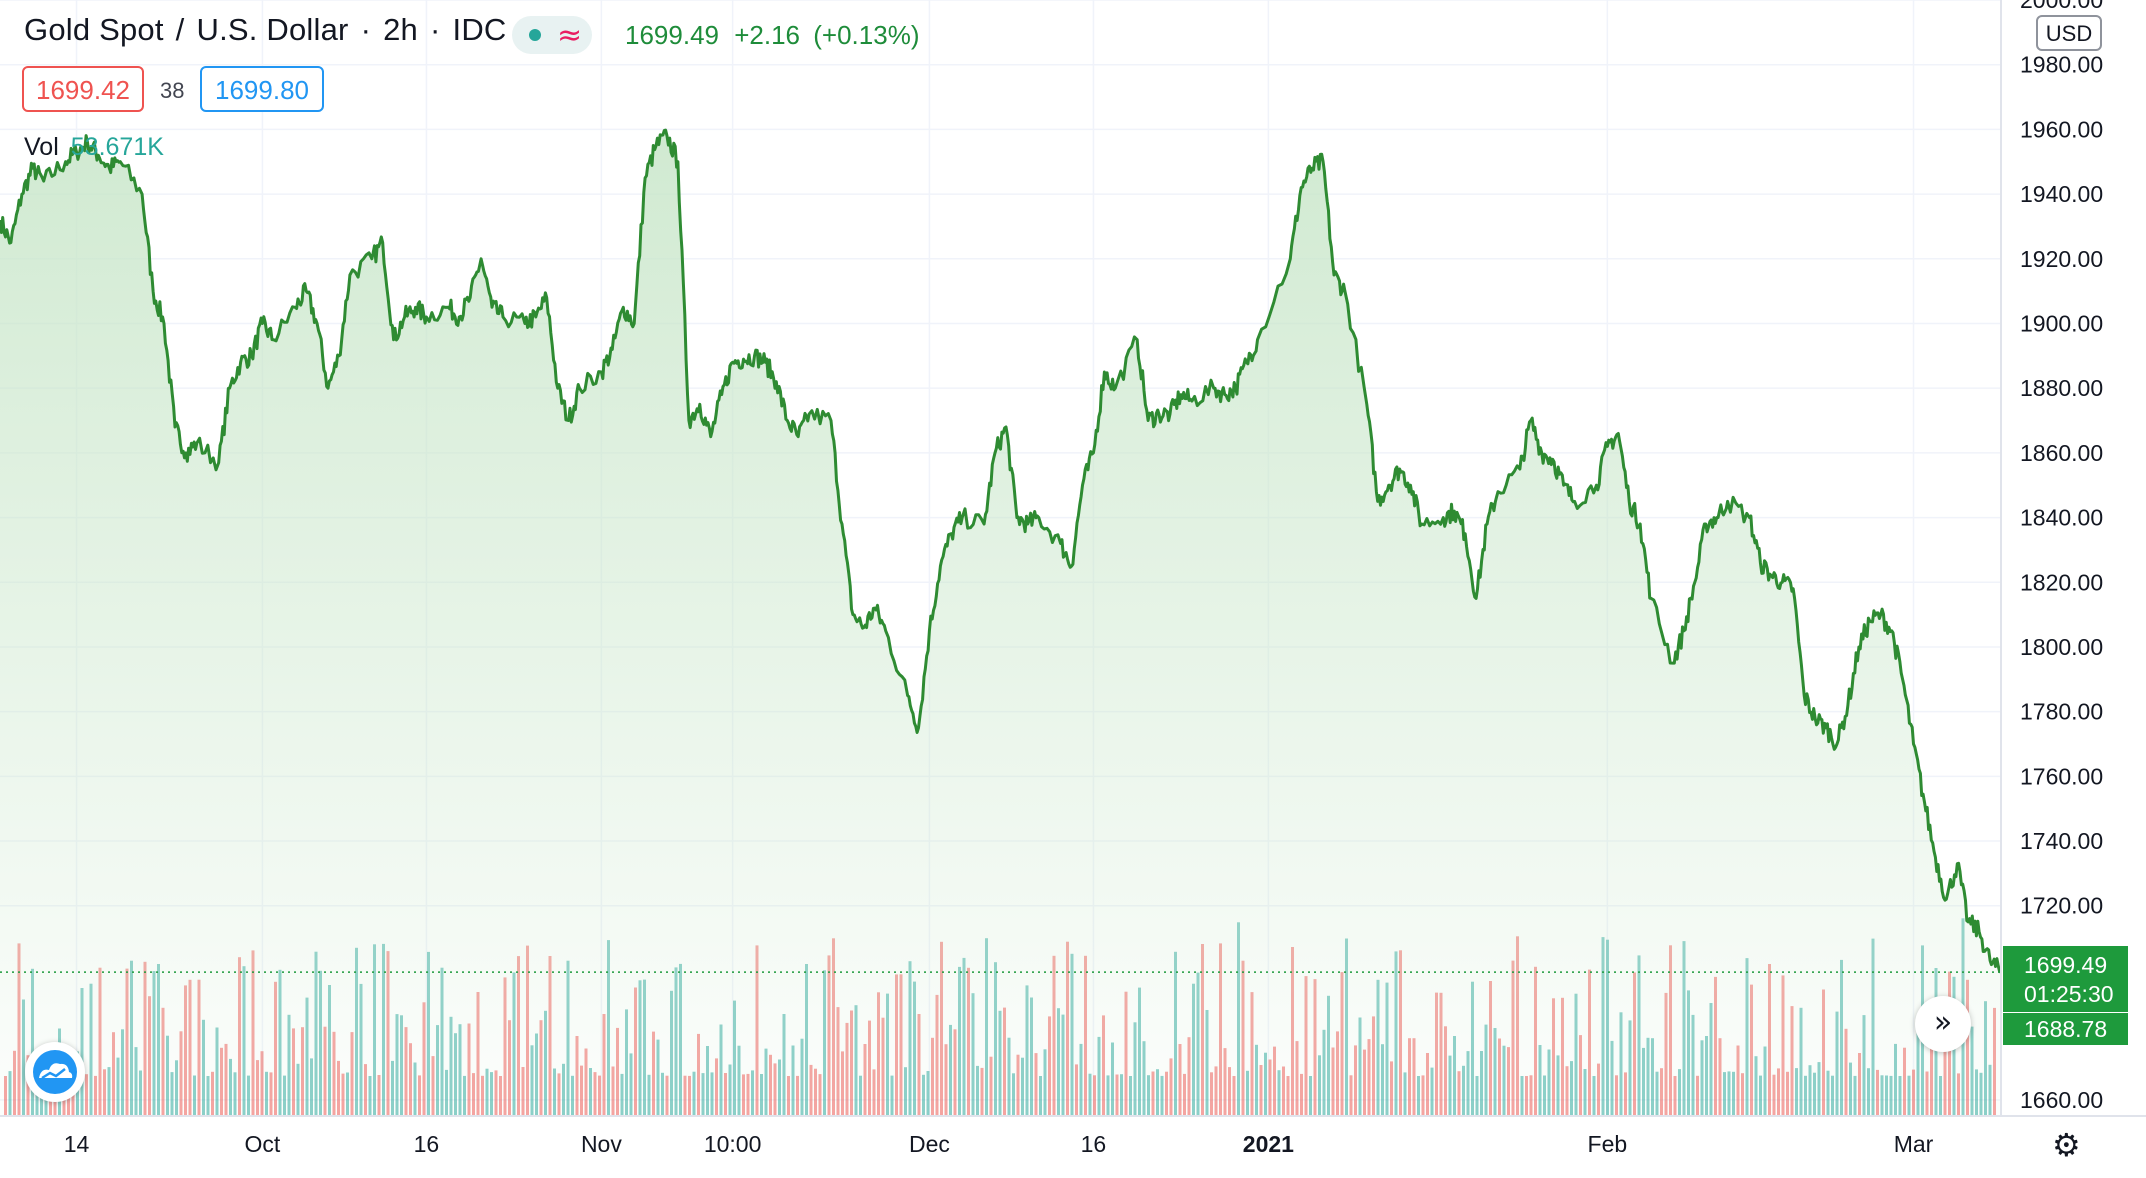 The height and width of the screenshot is (1178, 2146). Describe the element at coordinates (2061, 906) in the screenshot. I see `price-tick-label: 1720.00` at that location.